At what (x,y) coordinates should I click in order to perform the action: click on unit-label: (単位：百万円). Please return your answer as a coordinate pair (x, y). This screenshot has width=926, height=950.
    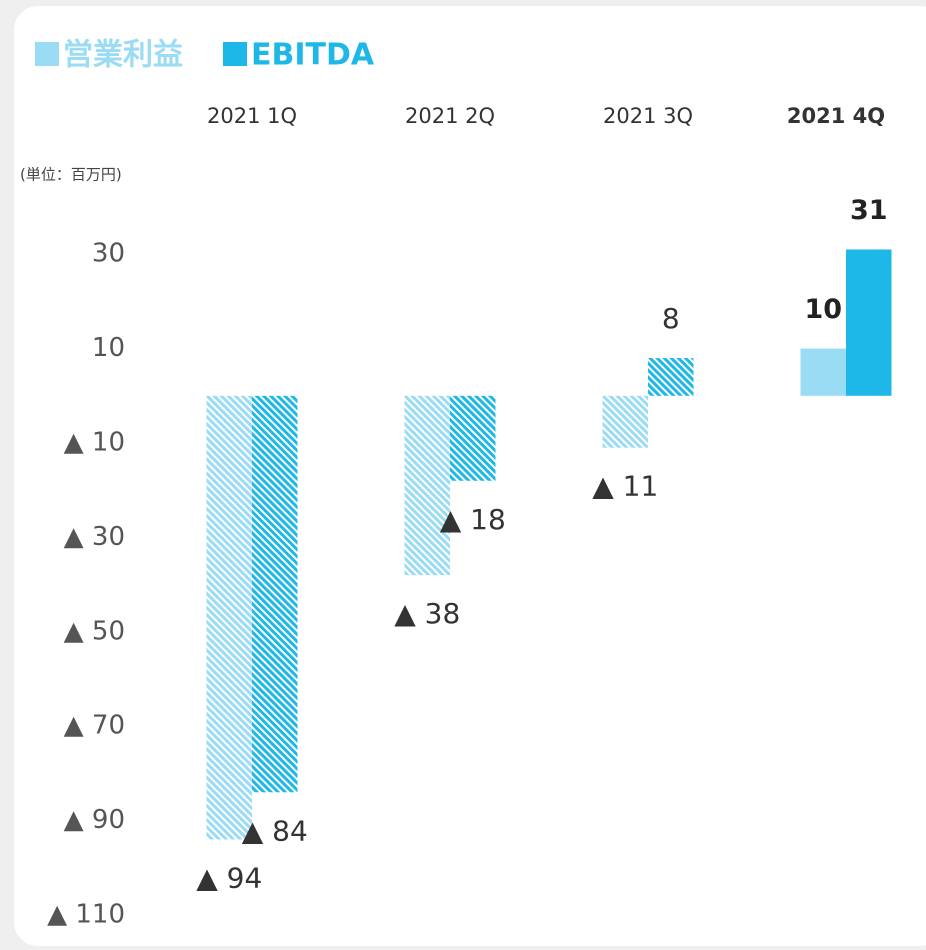
    Looking at the image, I should click on (71, 175).